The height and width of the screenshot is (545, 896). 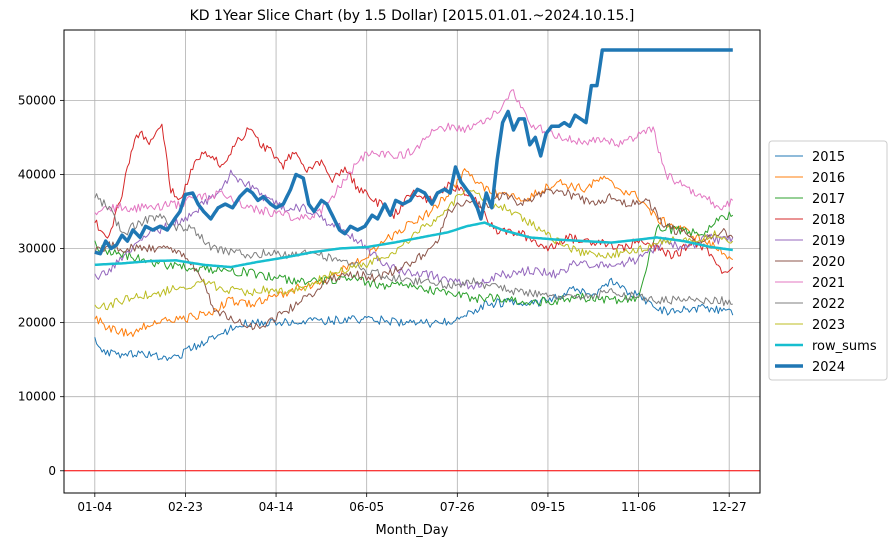 What do you see at coordinates (729, 507) in the screenshot?
I see `x-tick-label: 12-27` at bounding box center [729, 507].